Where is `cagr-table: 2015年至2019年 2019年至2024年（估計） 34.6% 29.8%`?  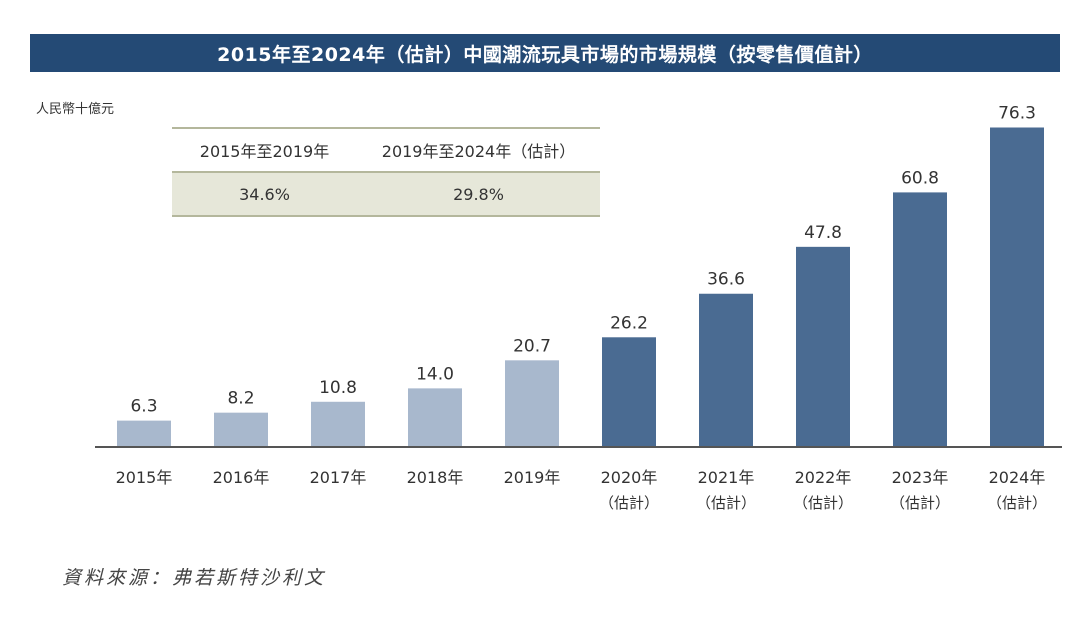
cagr-table: 2015年至2019年 2019年至2024年（估計） 34.6% 29.8% is located at coordinates (386, 172).